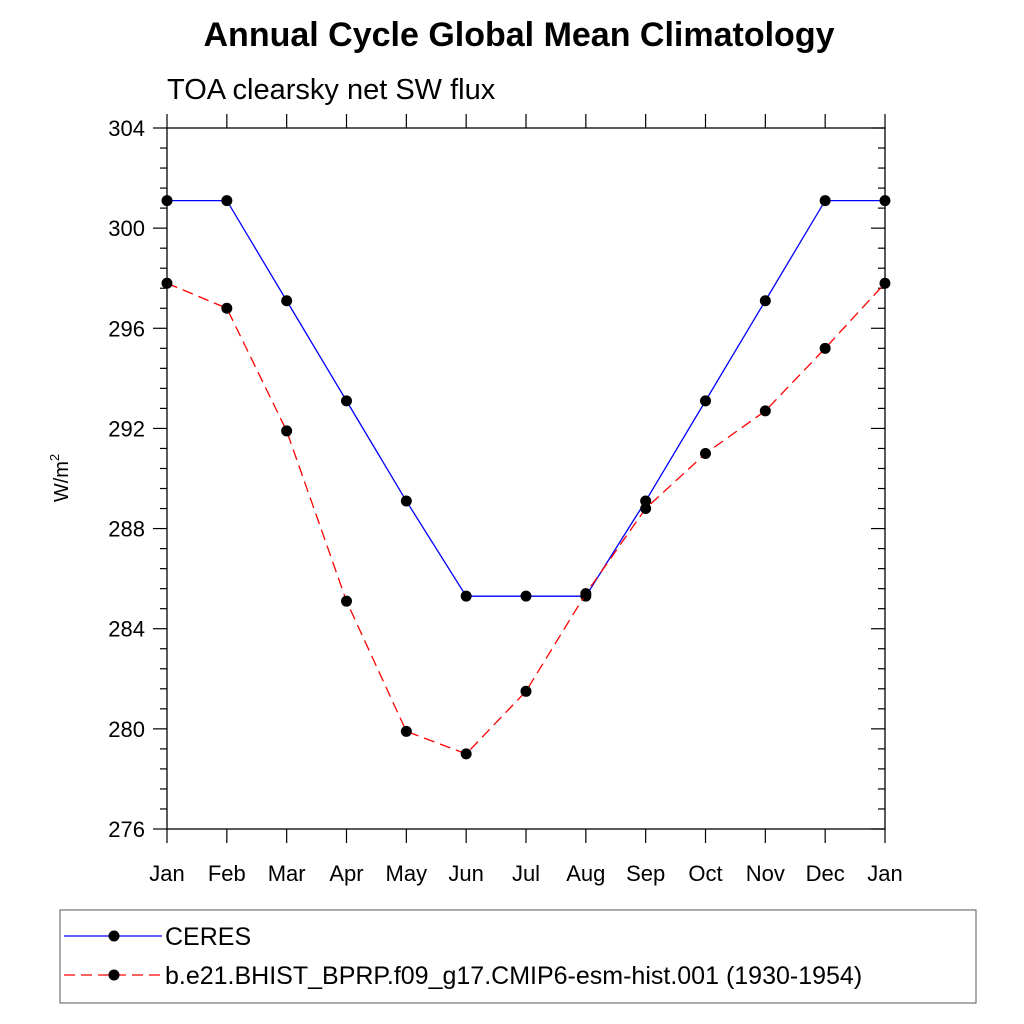 This screenshot has width=1024, height=1024. I want to click on x-tick-label: Mar, so click(287, 873).